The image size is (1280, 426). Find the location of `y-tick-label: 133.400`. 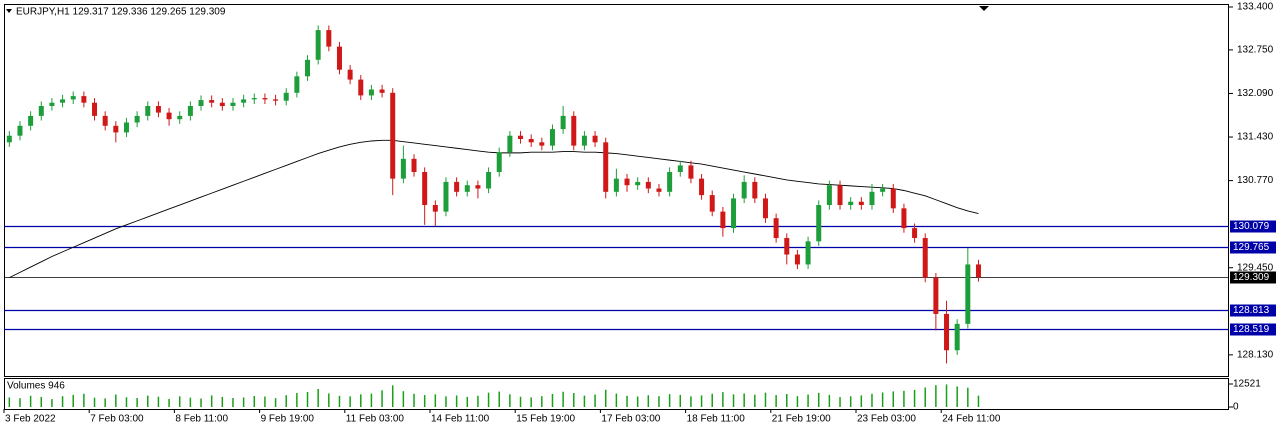

y-tick-label: 133.400 is located at coordinates (1255, 7).